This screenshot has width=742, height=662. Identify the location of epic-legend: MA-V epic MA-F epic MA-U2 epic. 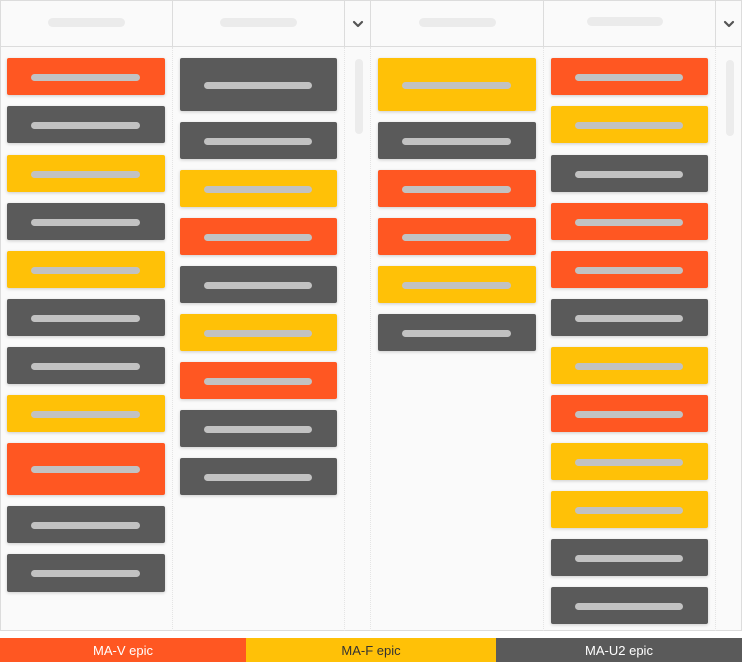
(371, 650).